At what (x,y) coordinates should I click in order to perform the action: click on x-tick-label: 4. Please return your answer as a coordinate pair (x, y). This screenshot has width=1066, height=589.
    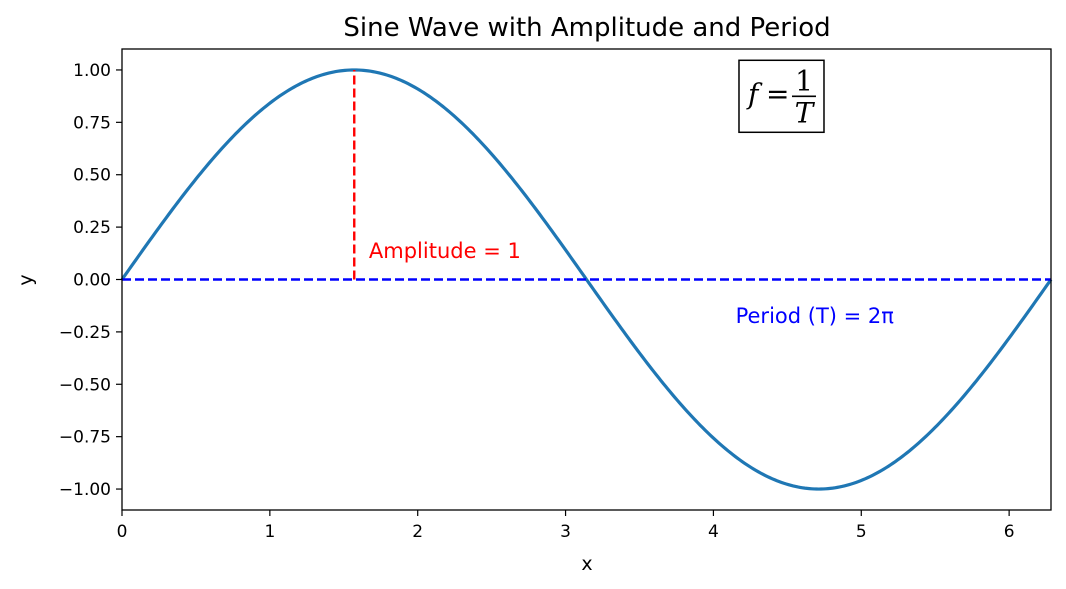
    Looking at the image, I should click on (713, 532).